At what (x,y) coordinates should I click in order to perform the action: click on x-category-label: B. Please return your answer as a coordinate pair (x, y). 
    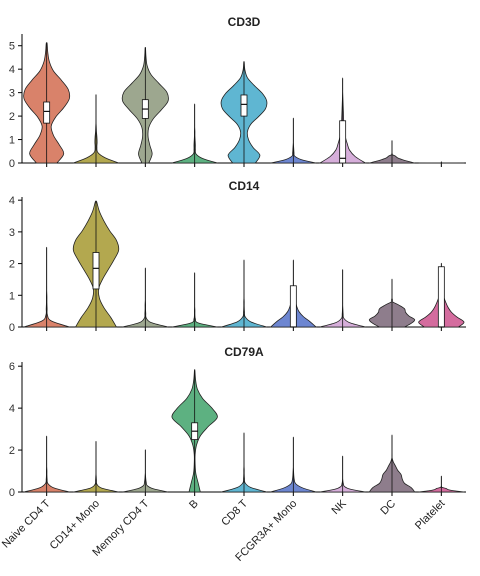
    Looking at the image, I should click on (194, 505).